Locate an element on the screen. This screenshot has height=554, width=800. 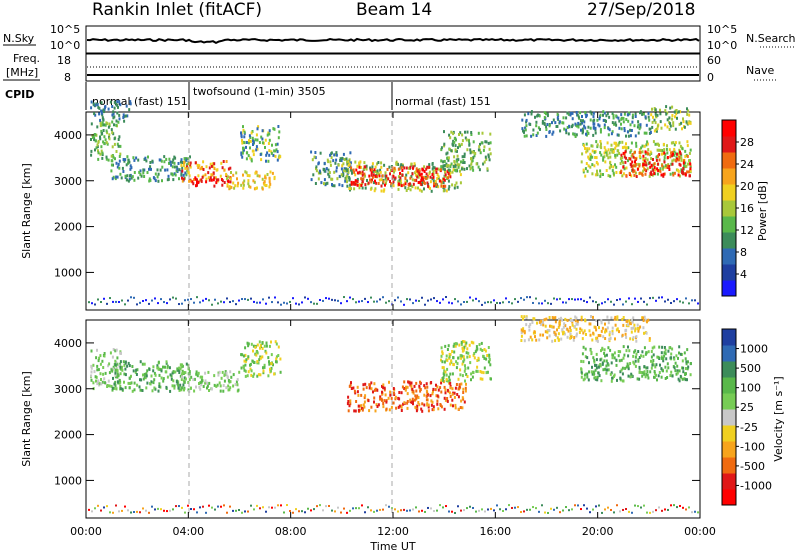
ytick-label: 2000 is located at coordinates (68, 435).